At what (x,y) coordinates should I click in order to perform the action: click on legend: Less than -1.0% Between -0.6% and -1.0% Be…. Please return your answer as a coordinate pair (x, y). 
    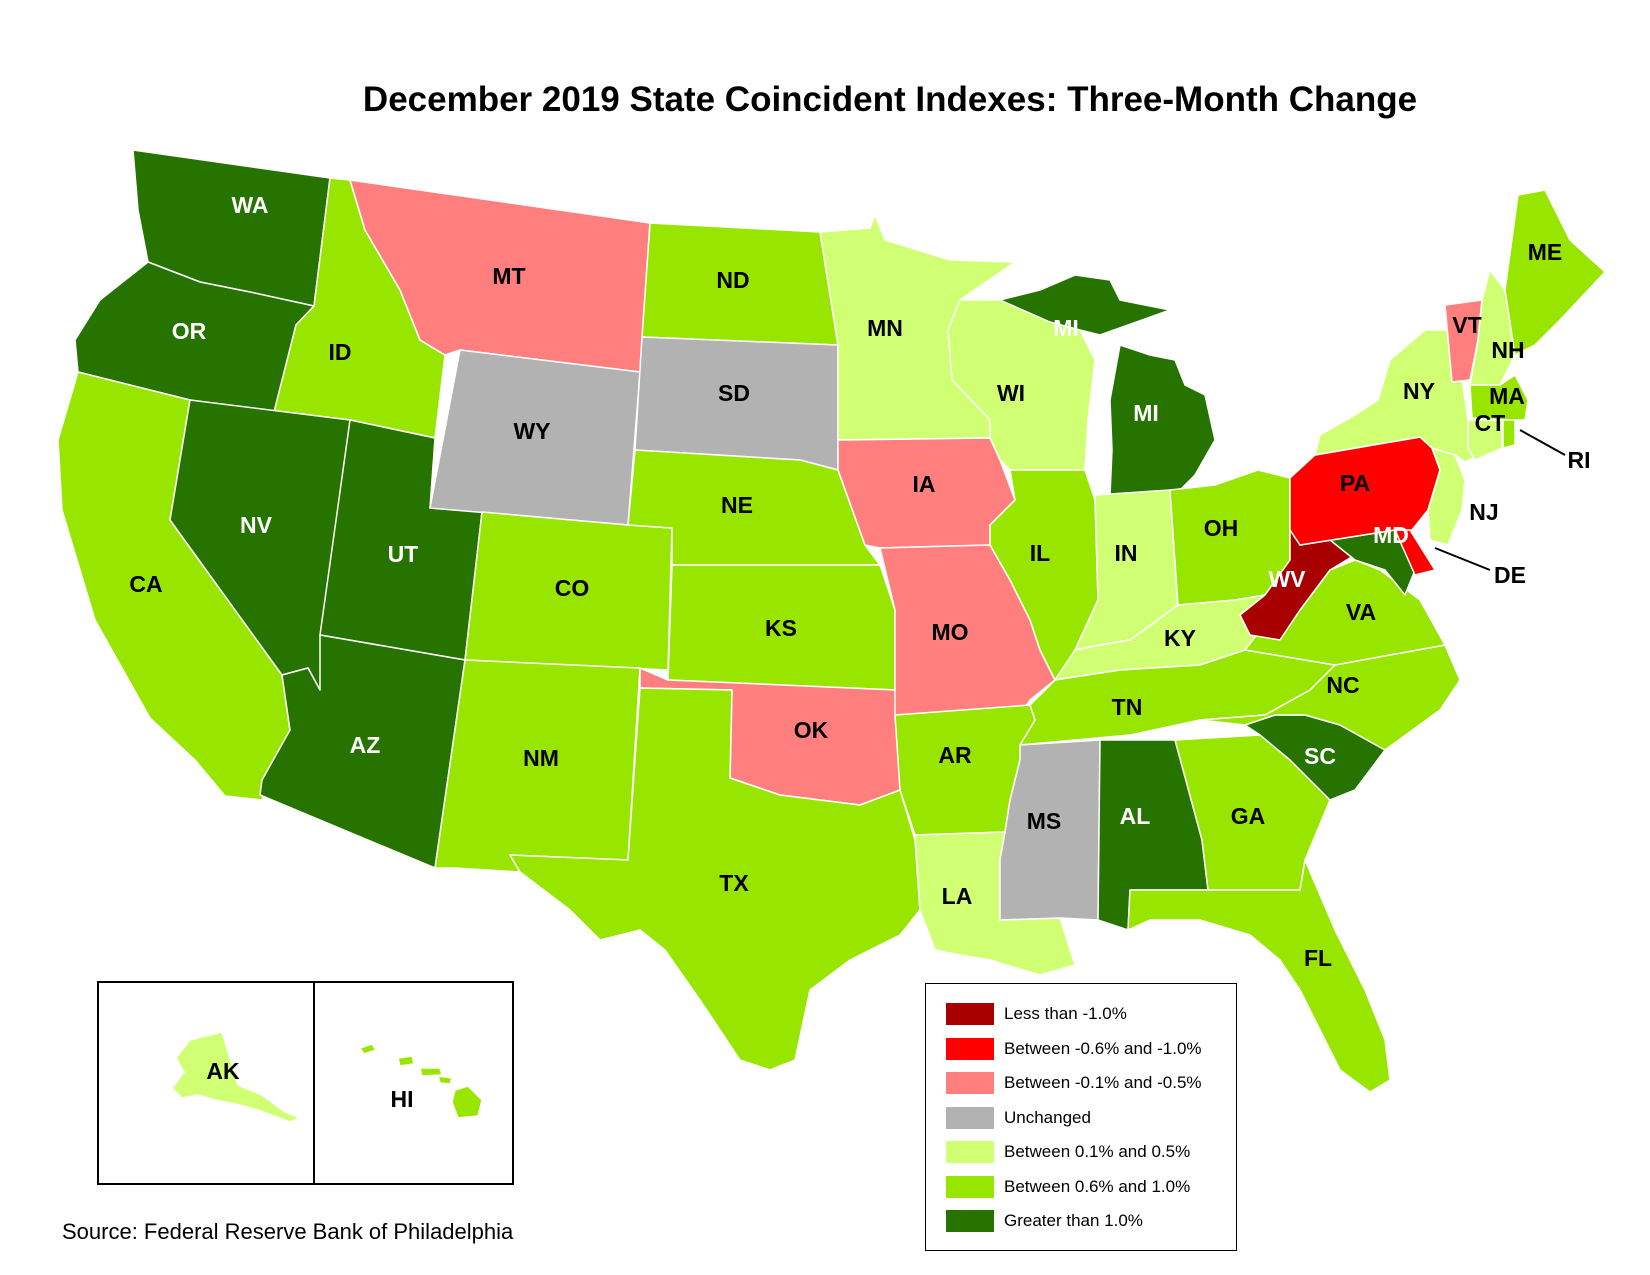
    Looking at the image, I should click on (1081, 1117).